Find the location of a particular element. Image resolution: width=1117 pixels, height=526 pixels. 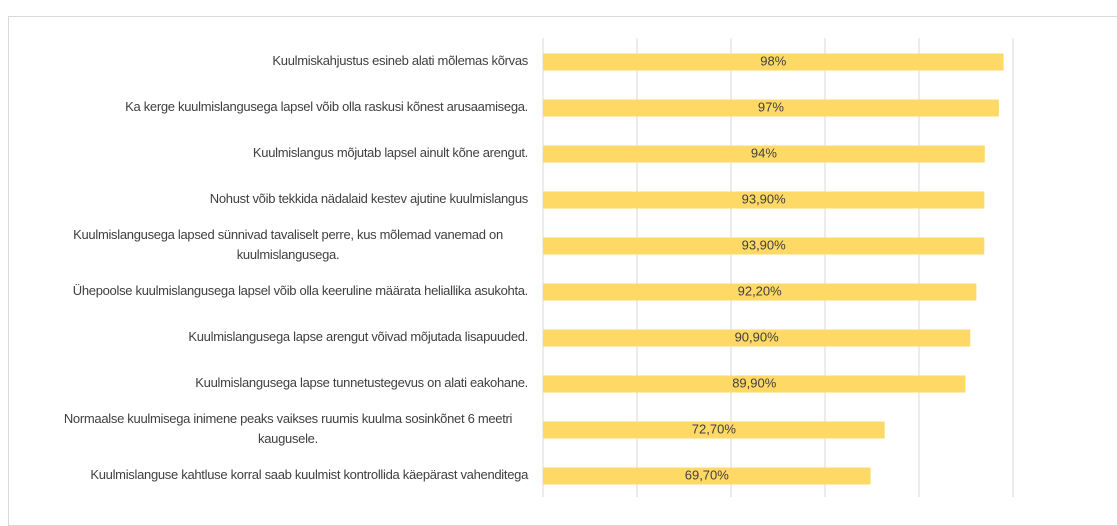

data-label: 72,70% is located at coordinates (714, 428).